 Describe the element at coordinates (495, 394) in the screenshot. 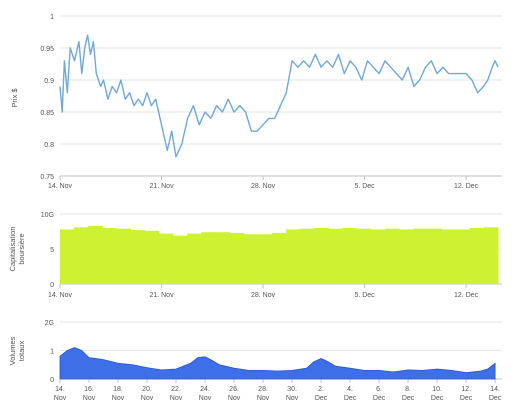

I see `vol-x-tick-label: 14.Dec` at that location.